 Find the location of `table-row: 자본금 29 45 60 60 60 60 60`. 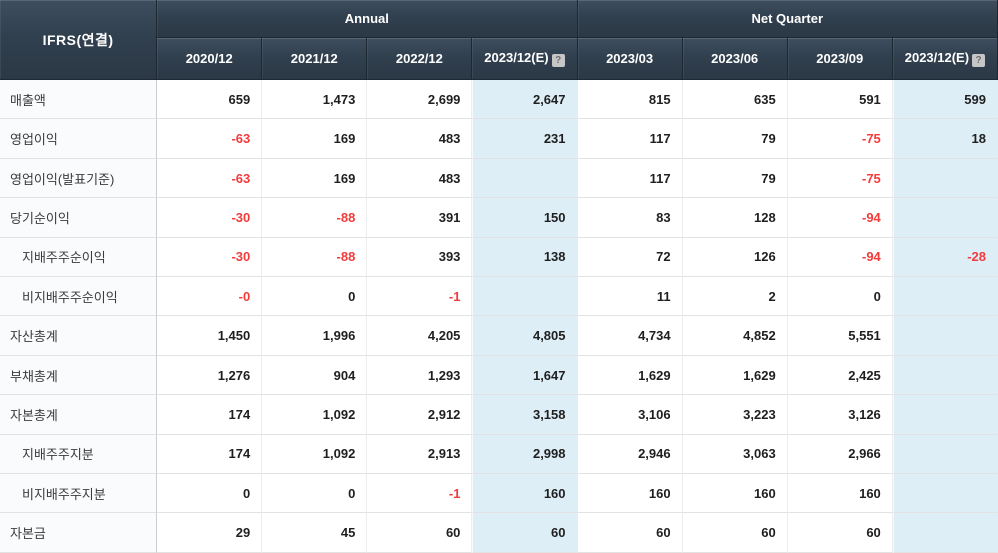

table-row: 자본금 29 45 60 60 60 60 60 is located at coordinates (499, 533).